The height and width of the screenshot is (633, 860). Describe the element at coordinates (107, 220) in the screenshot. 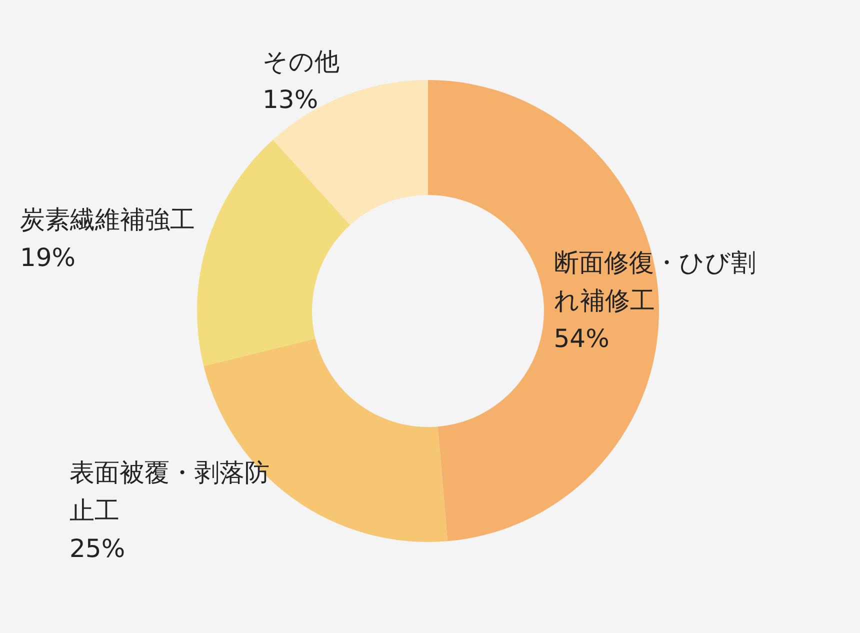

I see `slice-label: 炭素繊維補強工` at that location.